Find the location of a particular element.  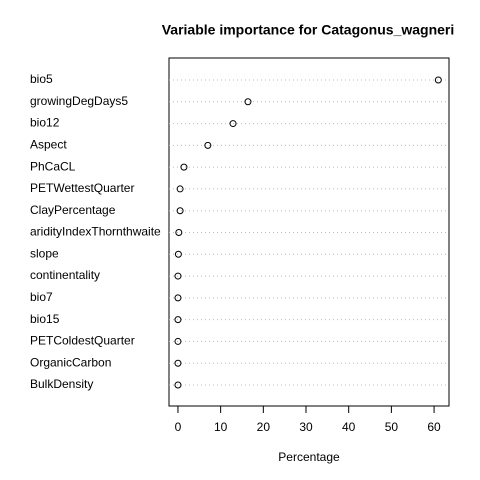

category-label: ClayPercentage is located at coordinates (73, 210).